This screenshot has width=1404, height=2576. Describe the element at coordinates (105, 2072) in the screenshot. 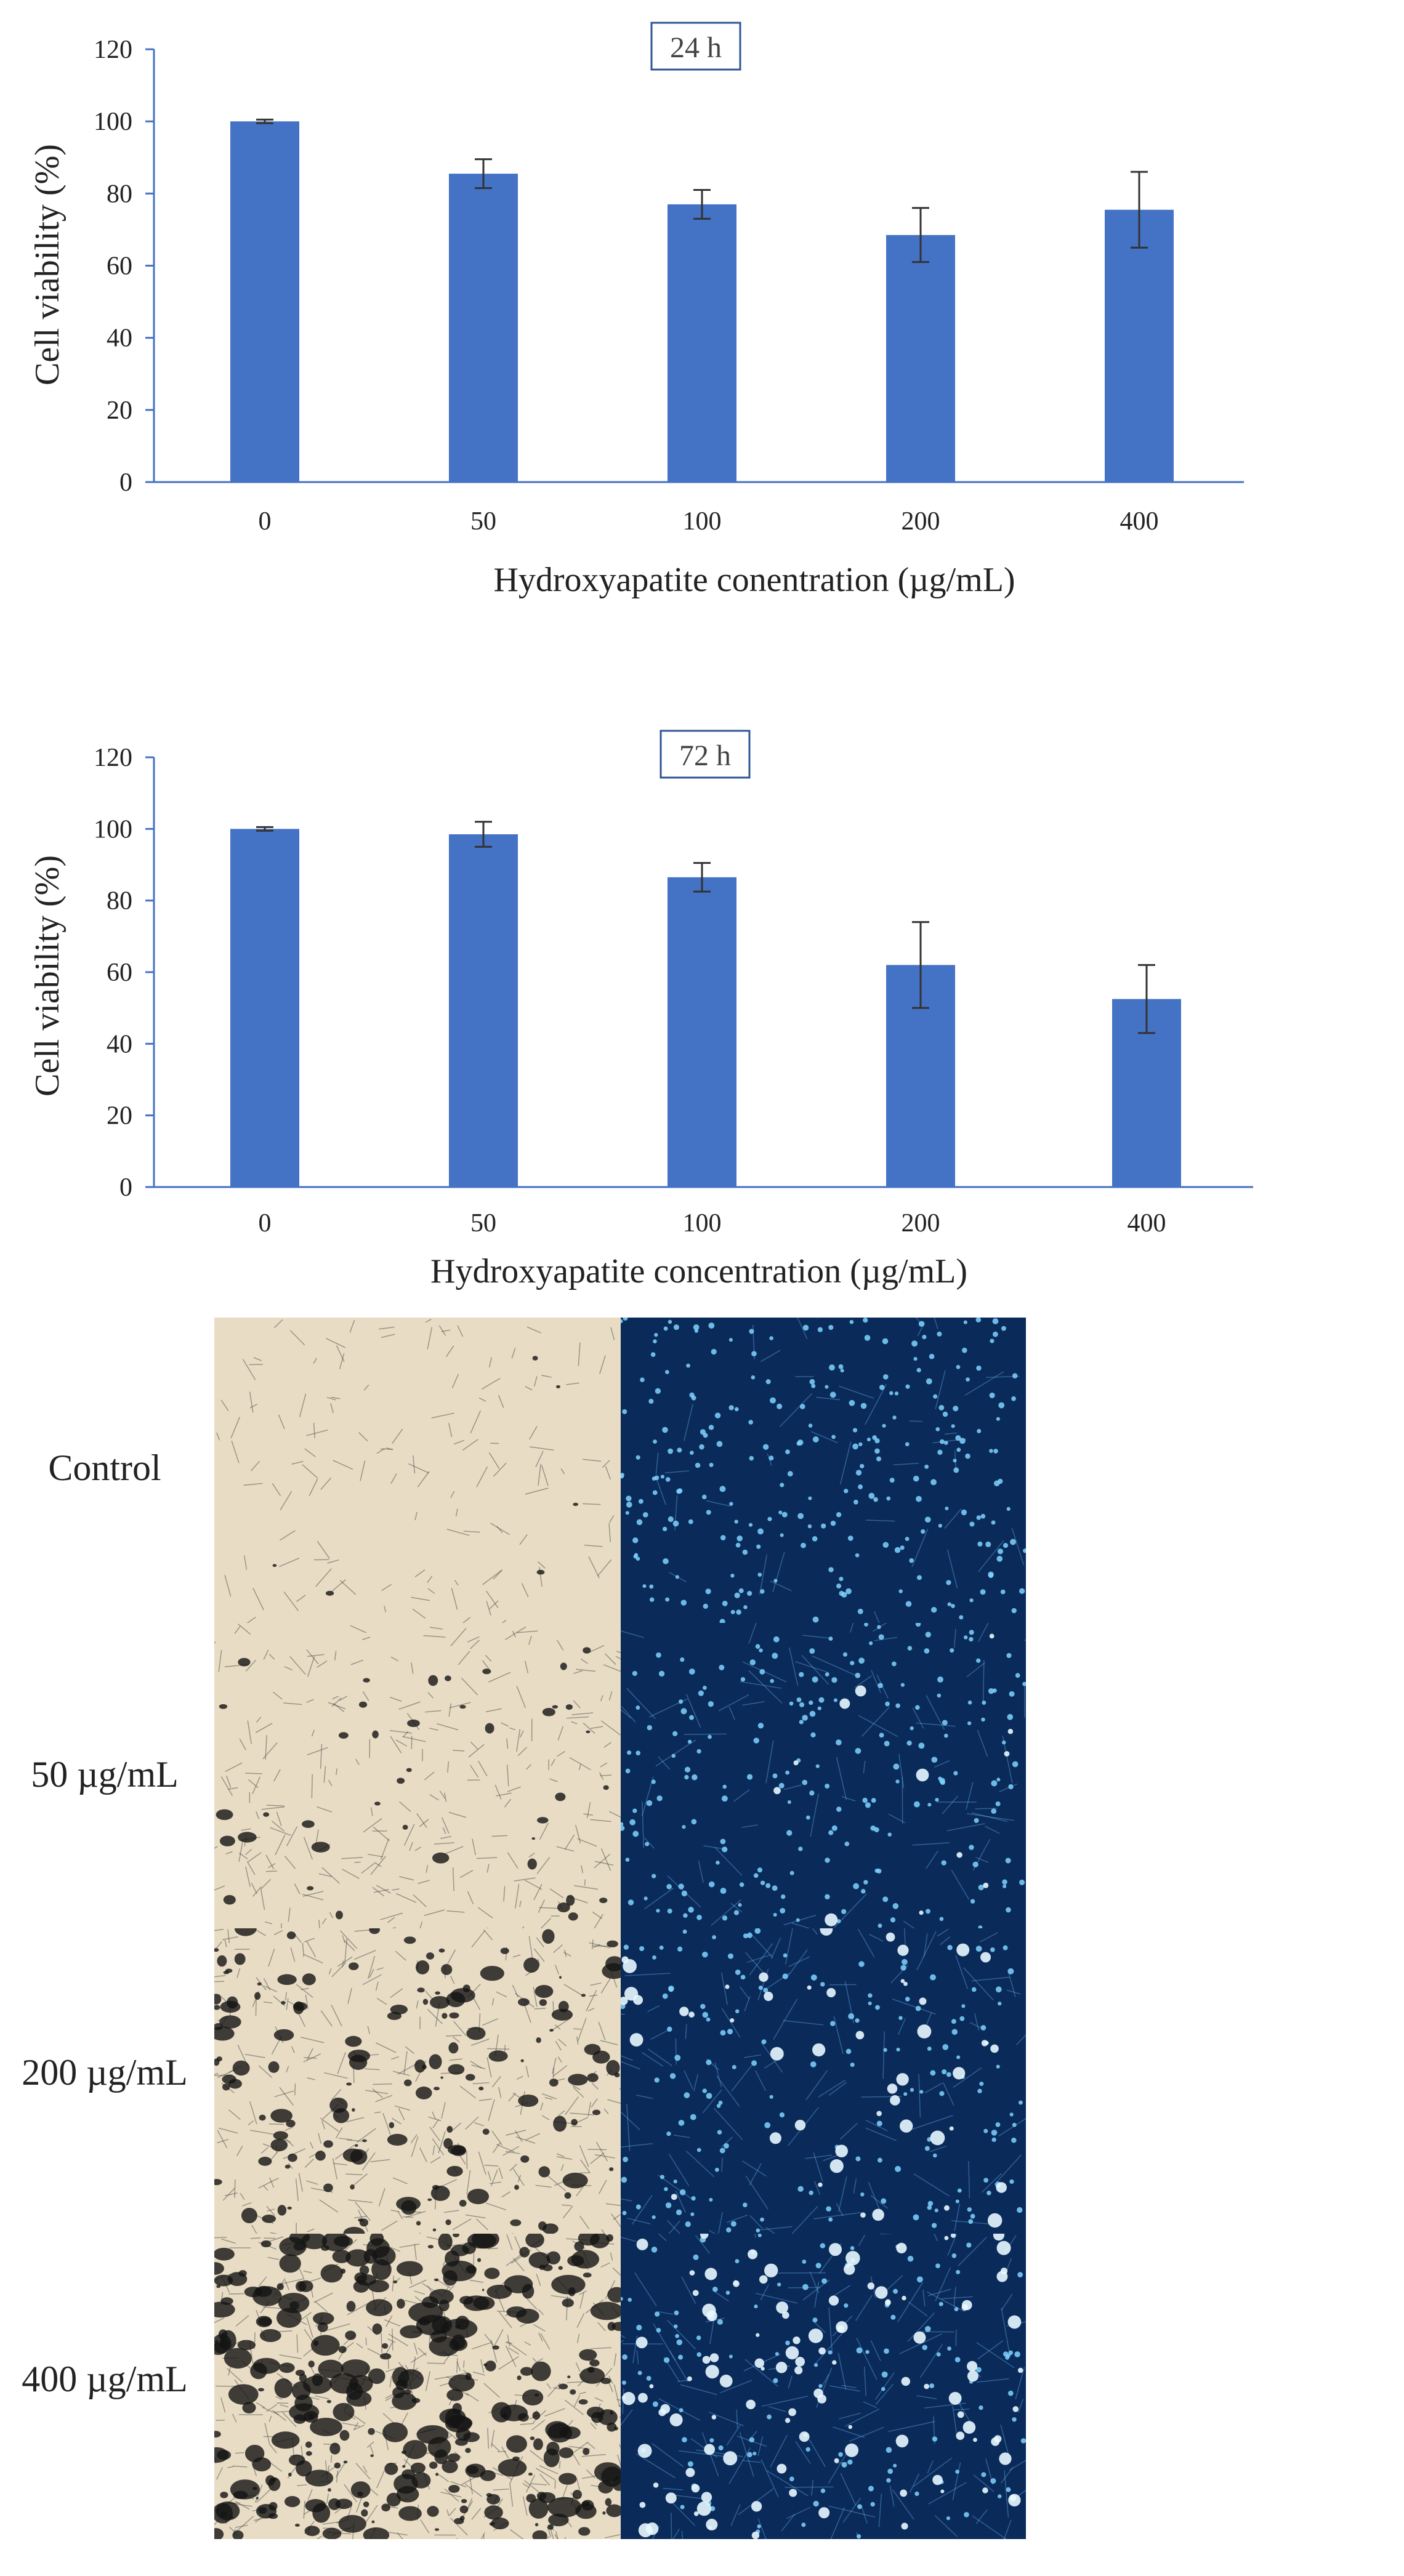

I see `row-label-200: 200 µg/mL` at that location.